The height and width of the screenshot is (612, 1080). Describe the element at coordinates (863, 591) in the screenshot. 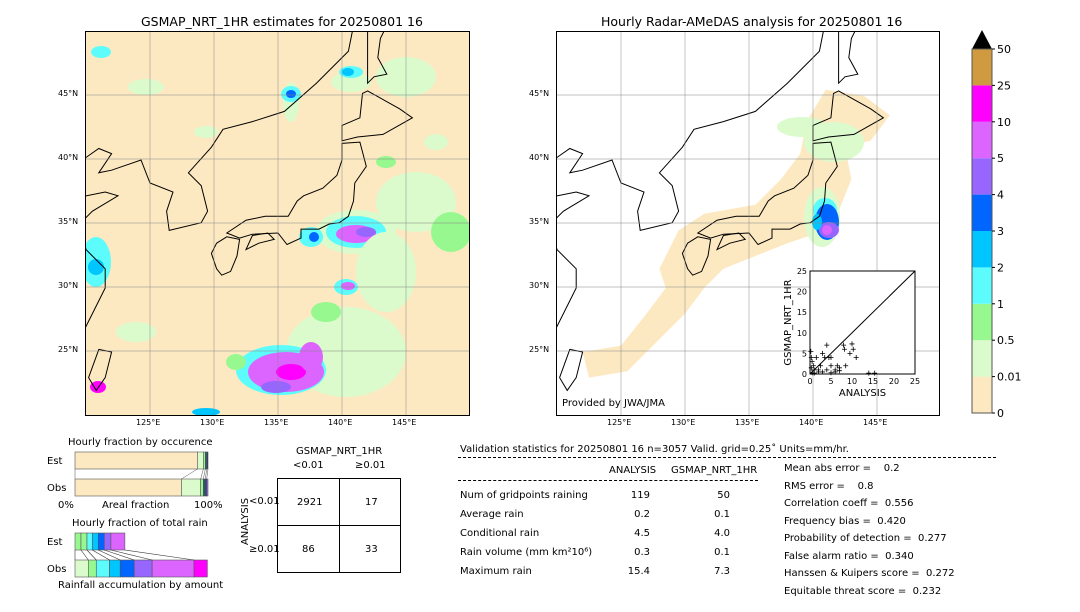

I see `score-line: Equitable threat score = 0.232` at that location.